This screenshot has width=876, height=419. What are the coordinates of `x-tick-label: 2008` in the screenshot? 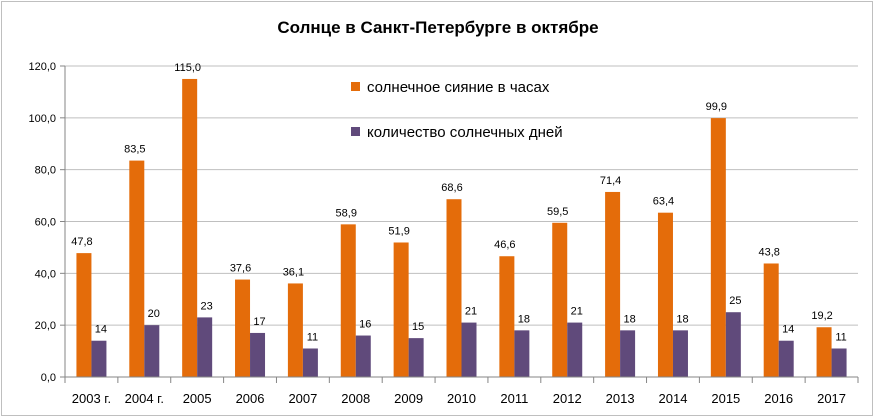 It's located at (355, 398).